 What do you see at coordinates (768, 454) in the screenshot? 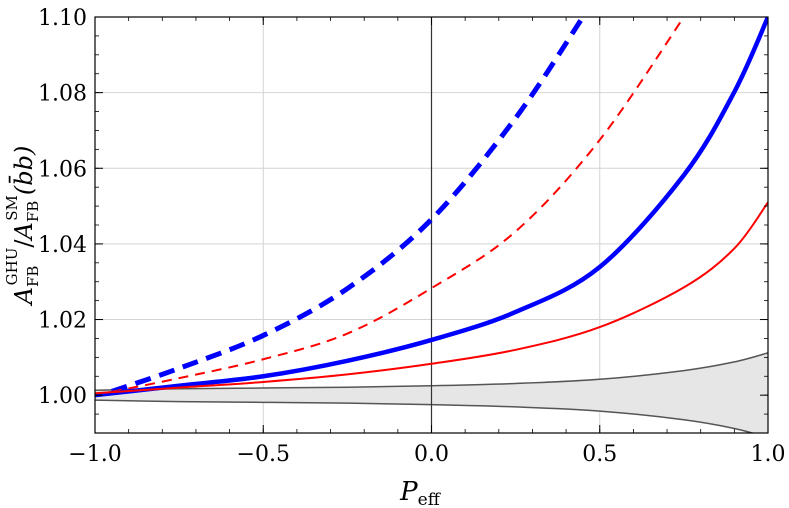
I see `x-tick-label: 1.0` at bounding box center [768, 454].